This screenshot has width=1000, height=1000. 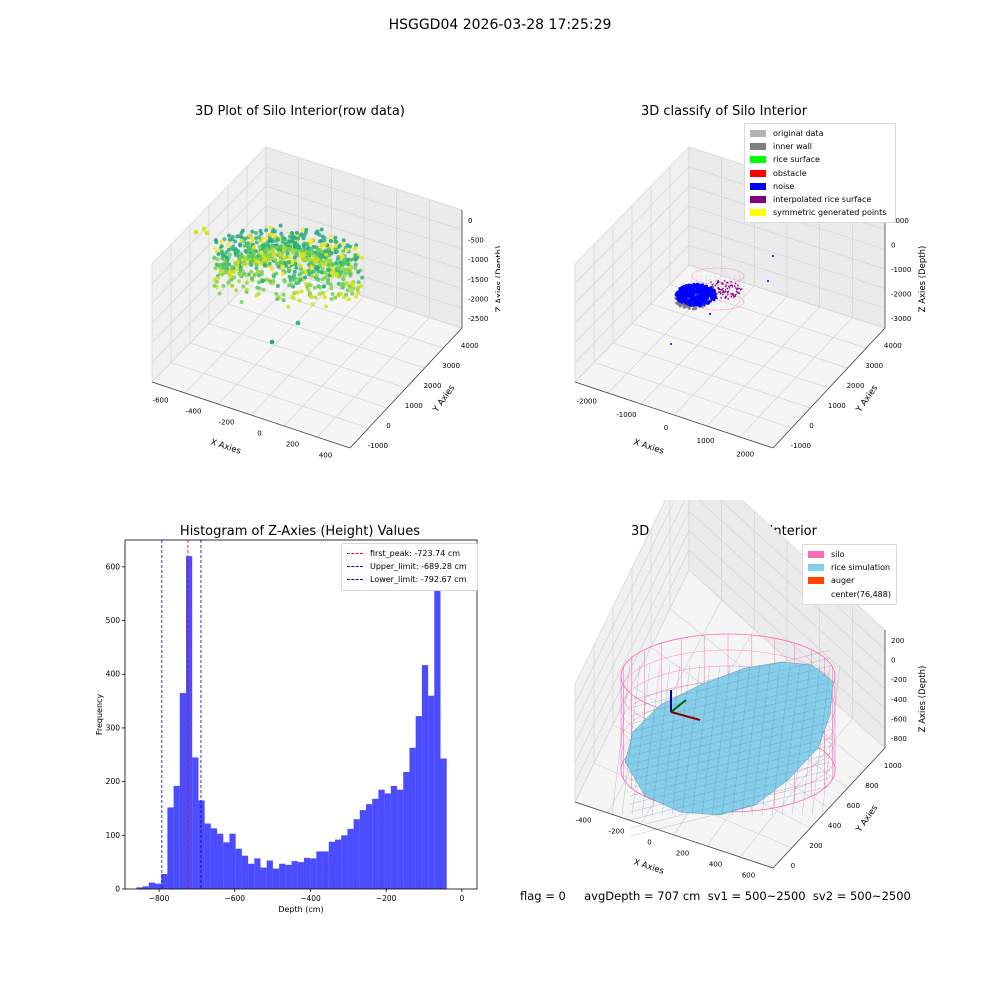 What do you see at coordinates (724, 111) in the screenshot?
I see `classify-plot-title: 3D classify of Silo Interior` at bounding box center [724, 111].